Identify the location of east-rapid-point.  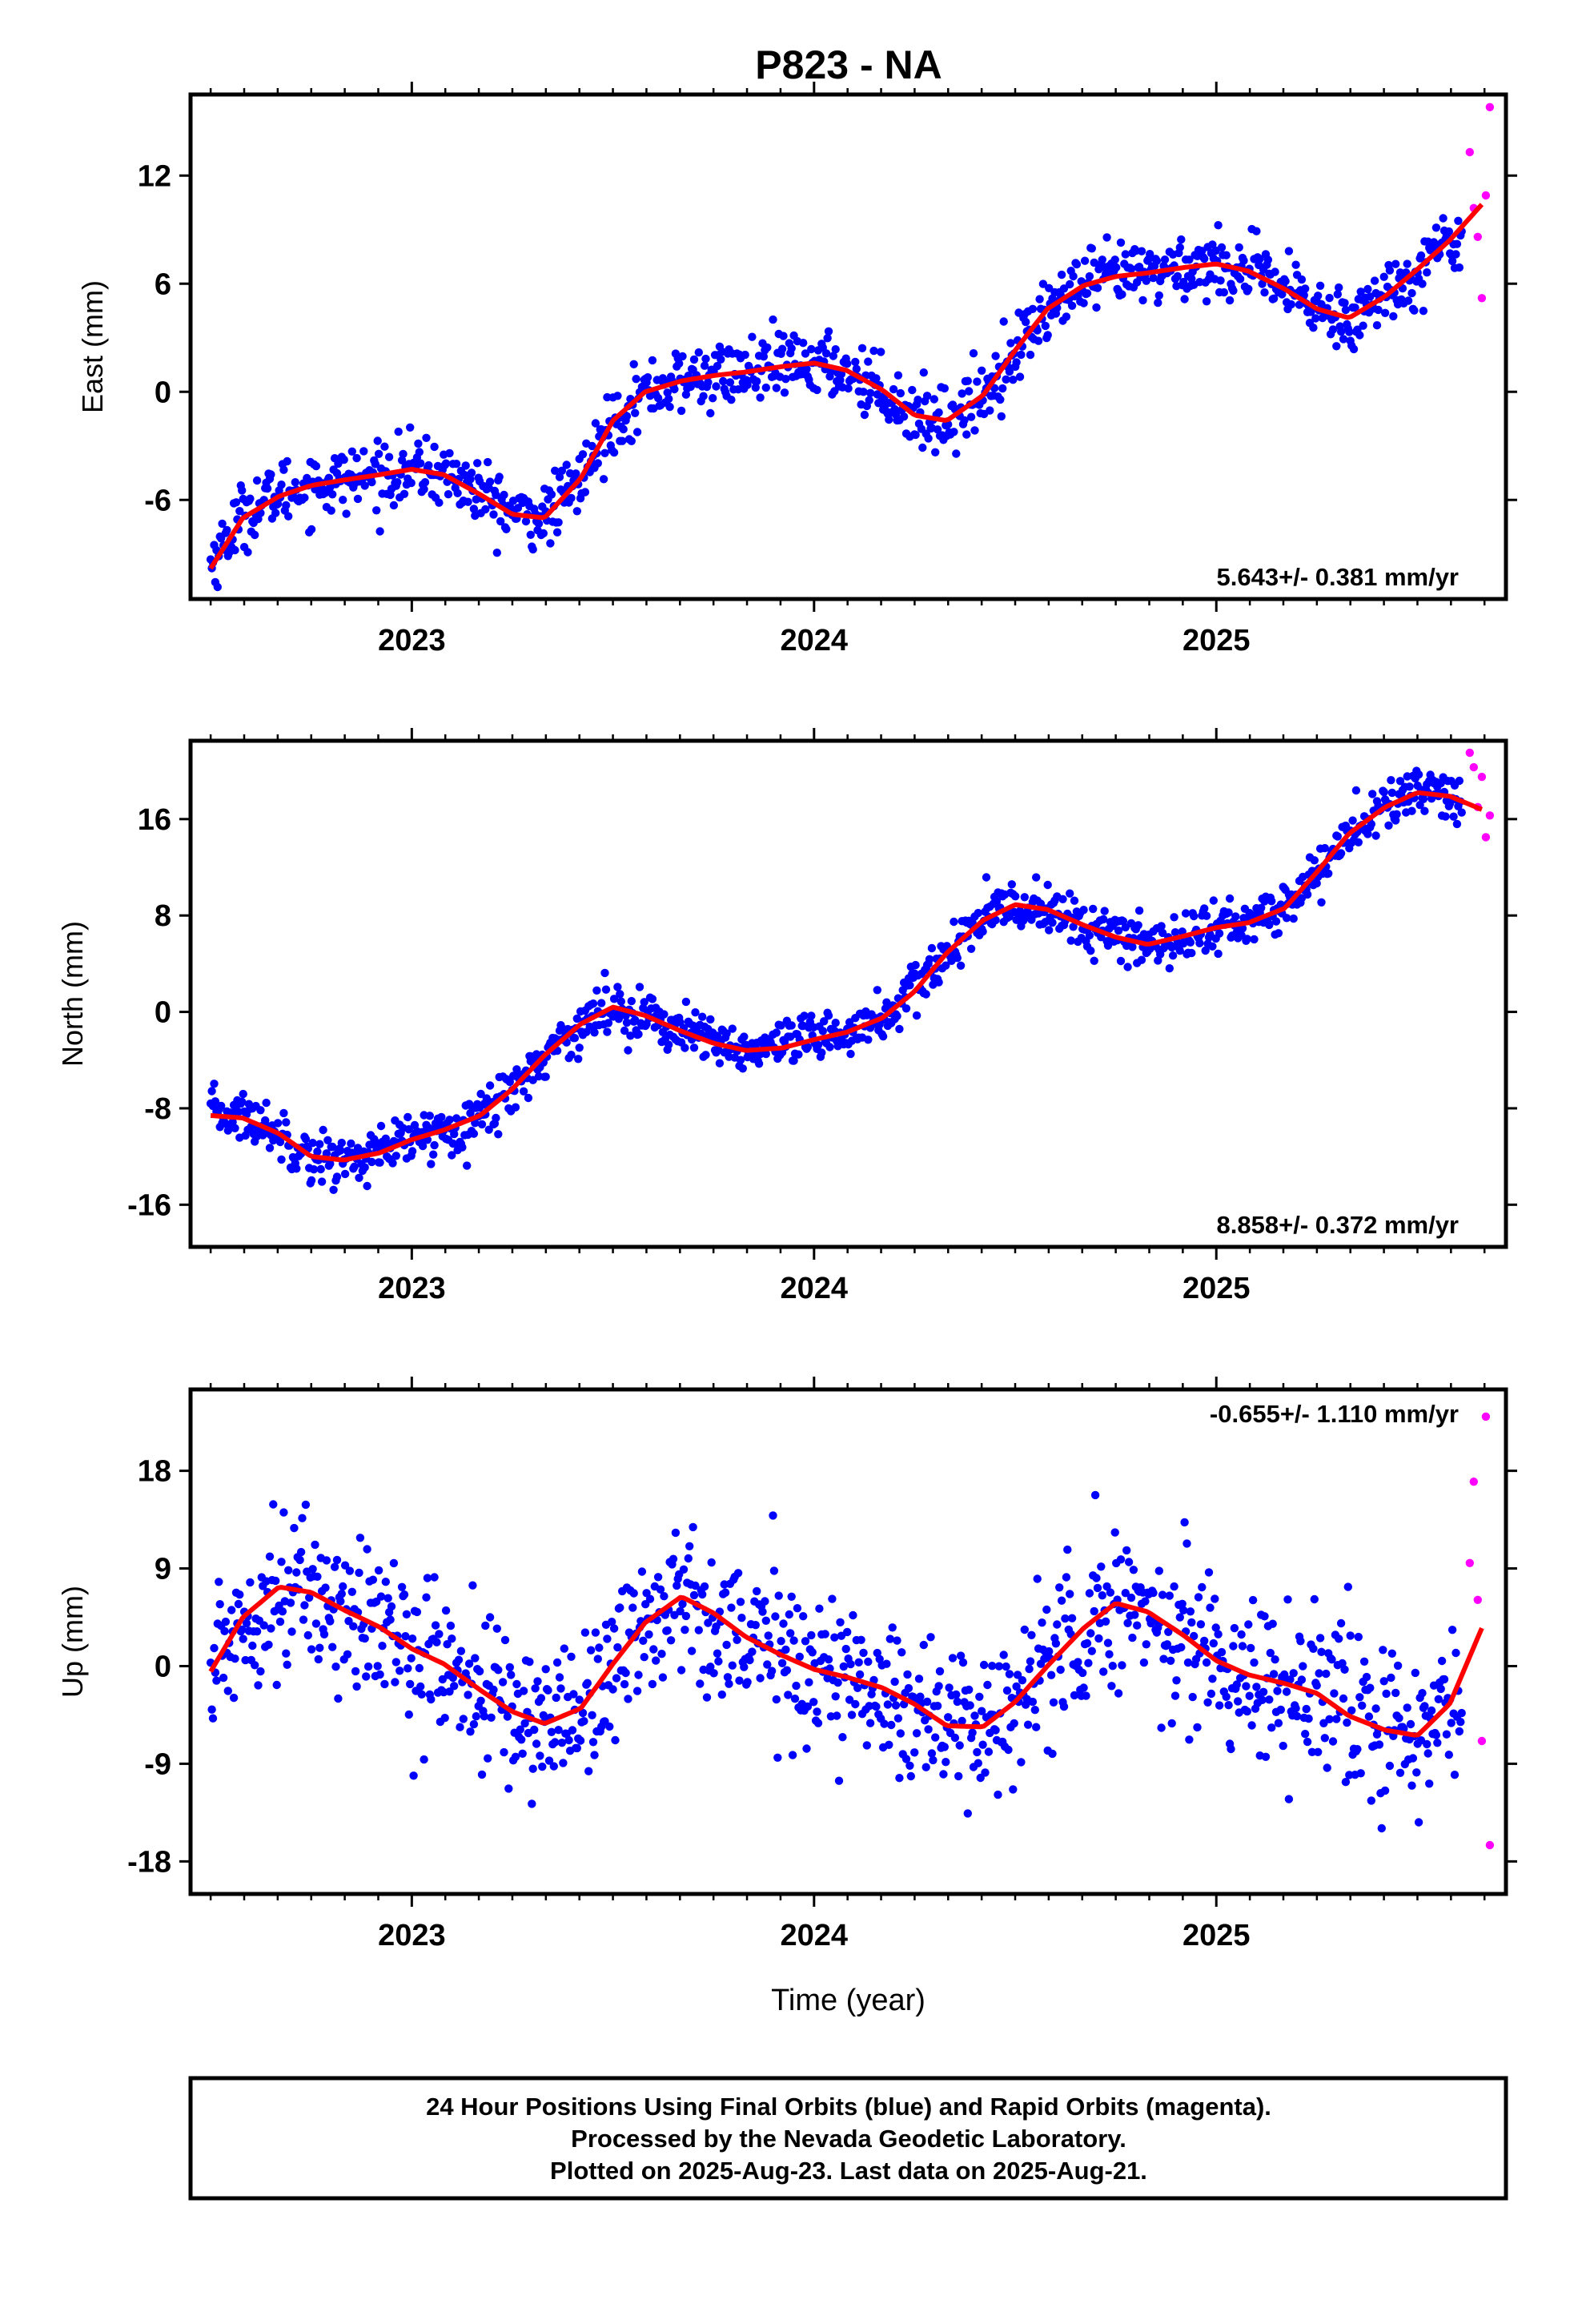
(1482, 298).